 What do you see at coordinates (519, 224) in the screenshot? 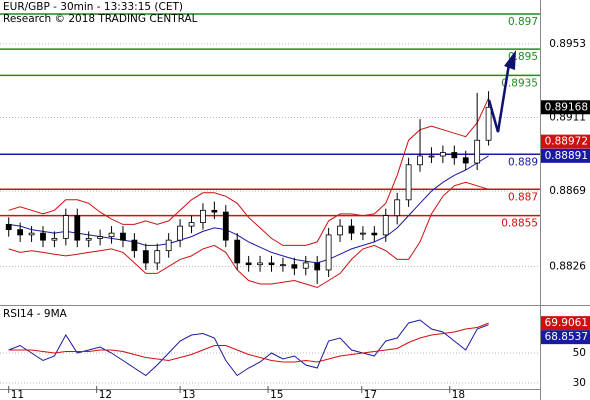
I see `level-label: 0.8855` at bounding box center [519, 224].